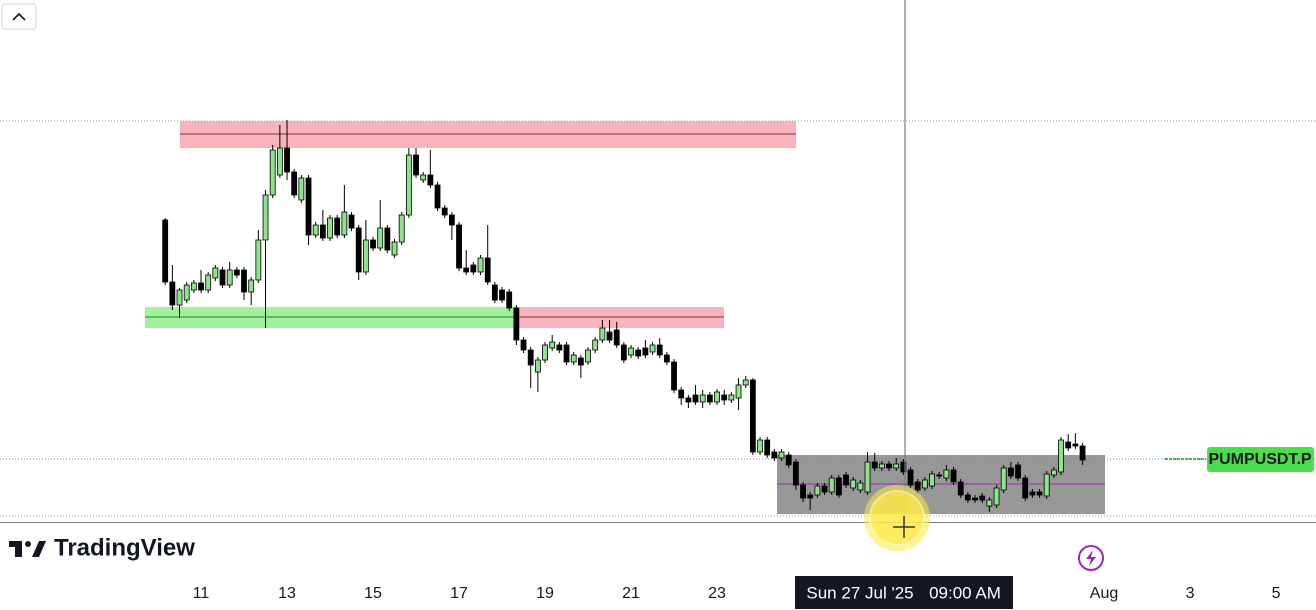 The height and width of the screenshot is (610, 1316). Describe the element at coordinates (1104, 593) in the screenshot. I see `x-tick-label: Aug` at that location.